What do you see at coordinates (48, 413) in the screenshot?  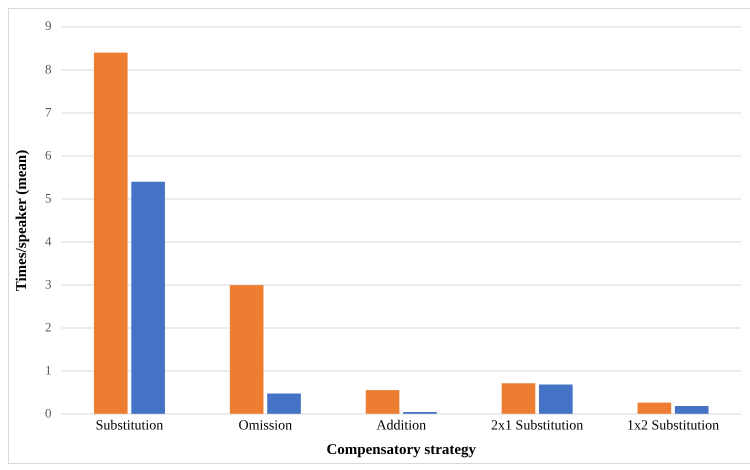 I see `y-tick-label: 0` at bounding box center [48, 413].